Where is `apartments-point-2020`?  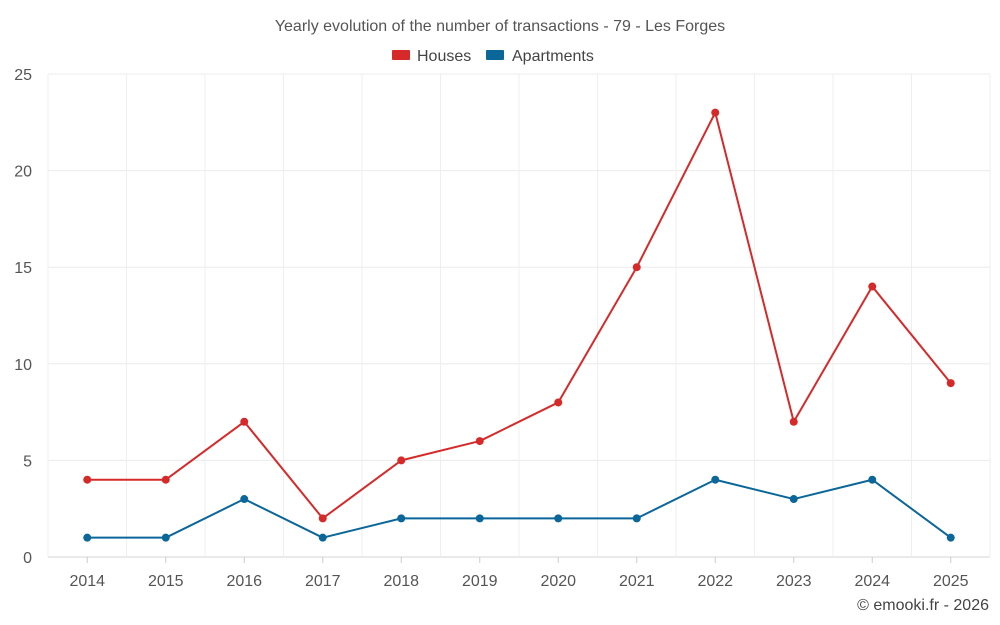
apartments-point-2020 is located at coordinates (558, 518).